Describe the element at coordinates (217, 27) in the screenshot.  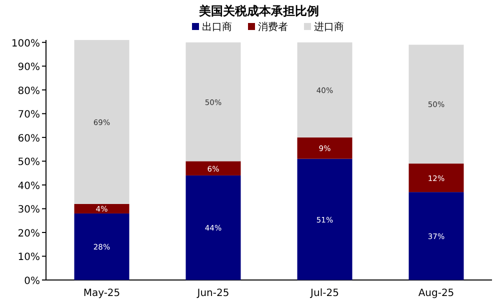
I see `legend-label: 出口商` at that location.